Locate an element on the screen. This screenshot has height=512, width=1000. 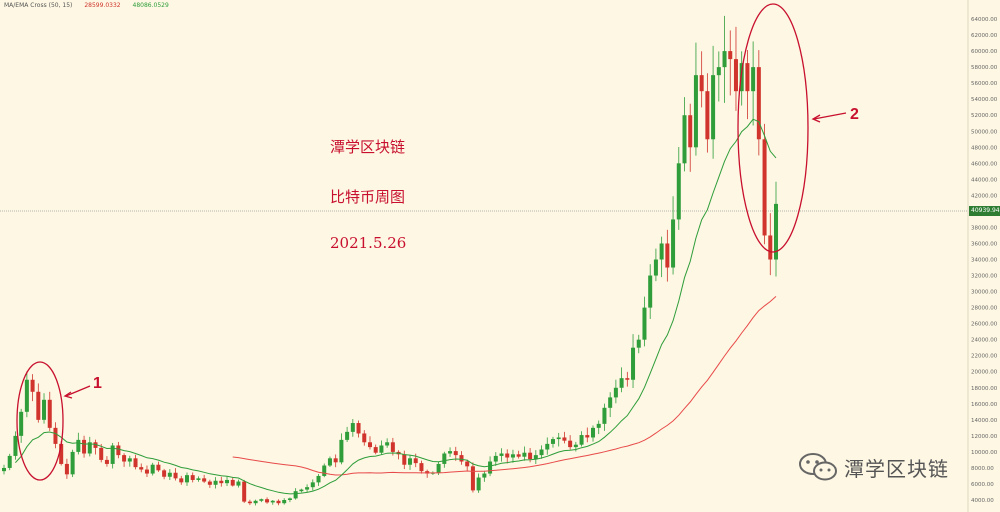
current-price-tag: 40939.94 is located at coordinates (984, 211).